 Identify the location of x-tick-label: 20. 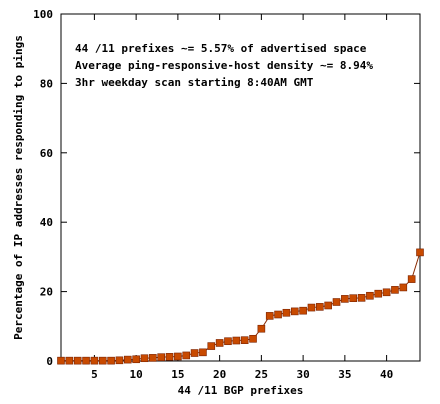
(219, 374).